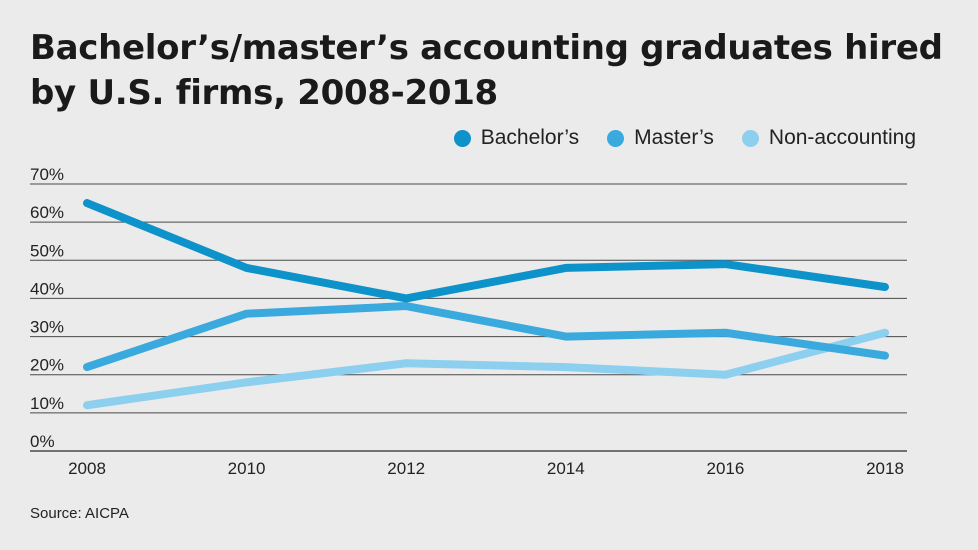  What do you see at coordinates (885, 468) in the screenshot?
I see `x-tick-label-2018: 2018` at bounding box center [885, 468].